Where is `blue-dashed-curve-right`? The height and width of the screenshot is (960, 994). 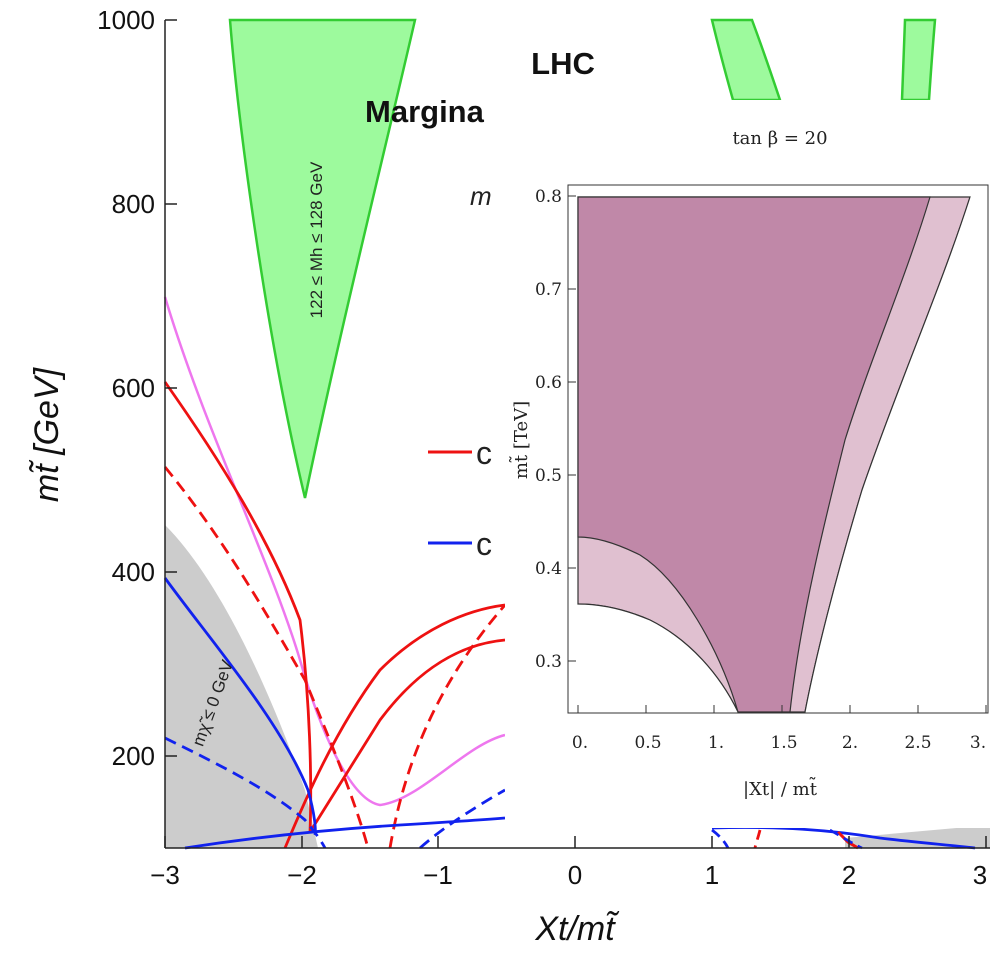
blue-dashed-curve-right is located at coordinates (720, 838).